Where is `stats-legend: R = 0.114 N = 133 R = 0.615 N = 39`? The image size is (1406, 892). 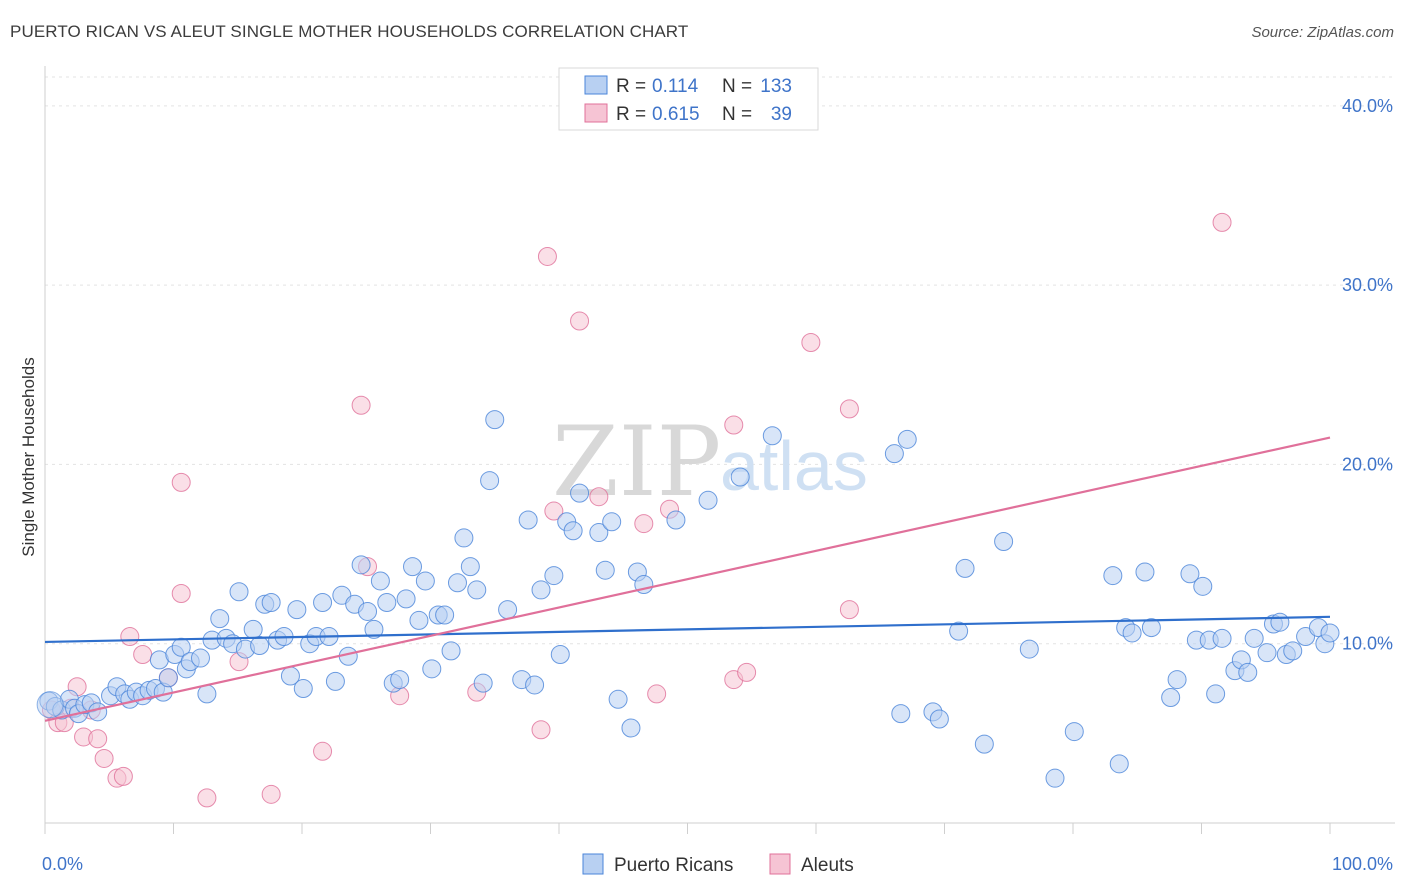 stats-legend: R = 0.114 N = 133 R = 0.615 N = 39 is located at coordinates (688, 99).